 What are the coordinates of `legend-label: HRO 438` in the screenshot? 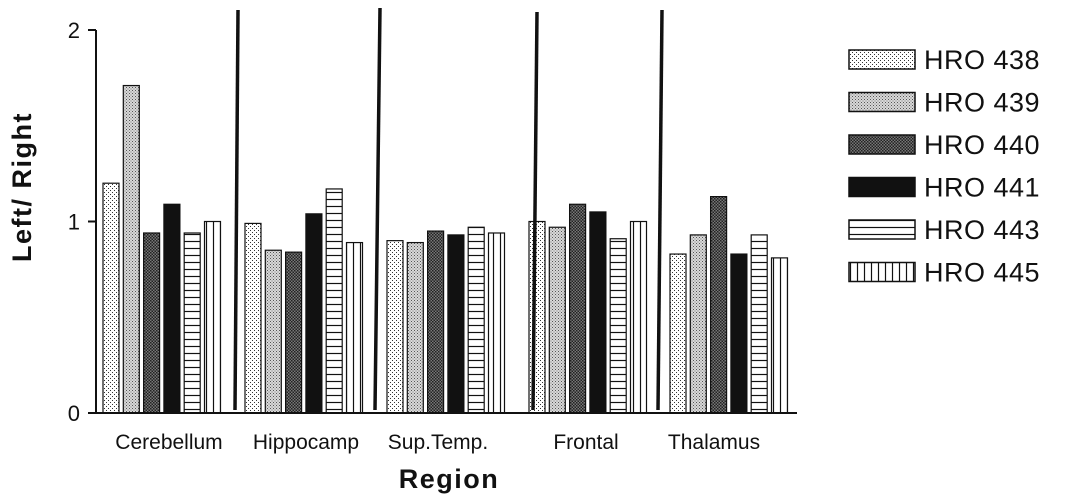 It's located at (982, 60).